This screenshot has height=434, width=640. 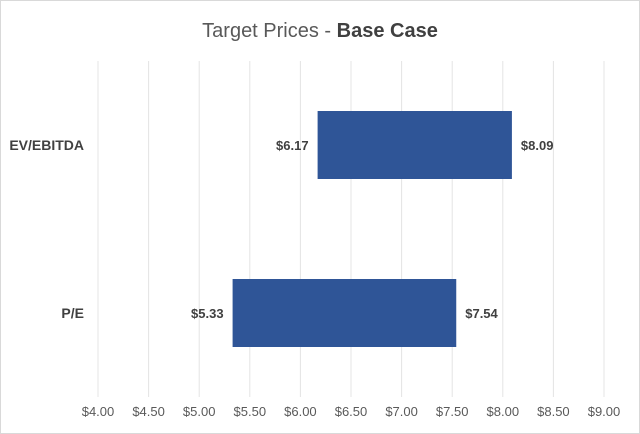 I want to click on category-label: EV/EBITDA, so click(x=46, y=145).